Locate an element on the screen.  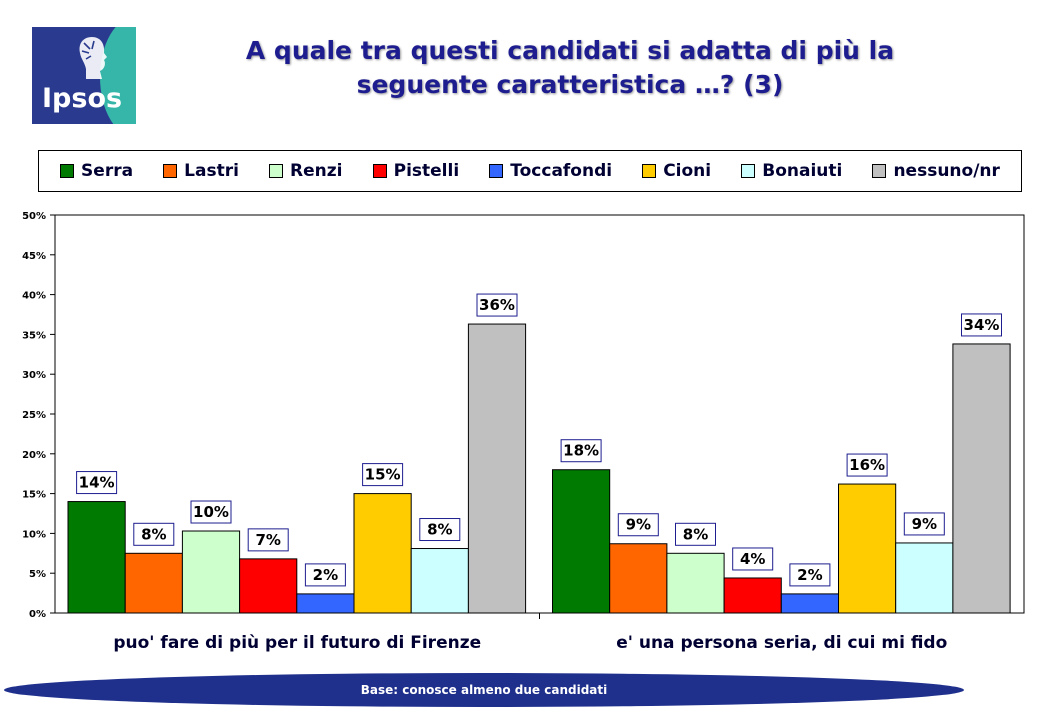
footer-banner: Base: conosce almeno due candidati is located at coordinates (484, 690).